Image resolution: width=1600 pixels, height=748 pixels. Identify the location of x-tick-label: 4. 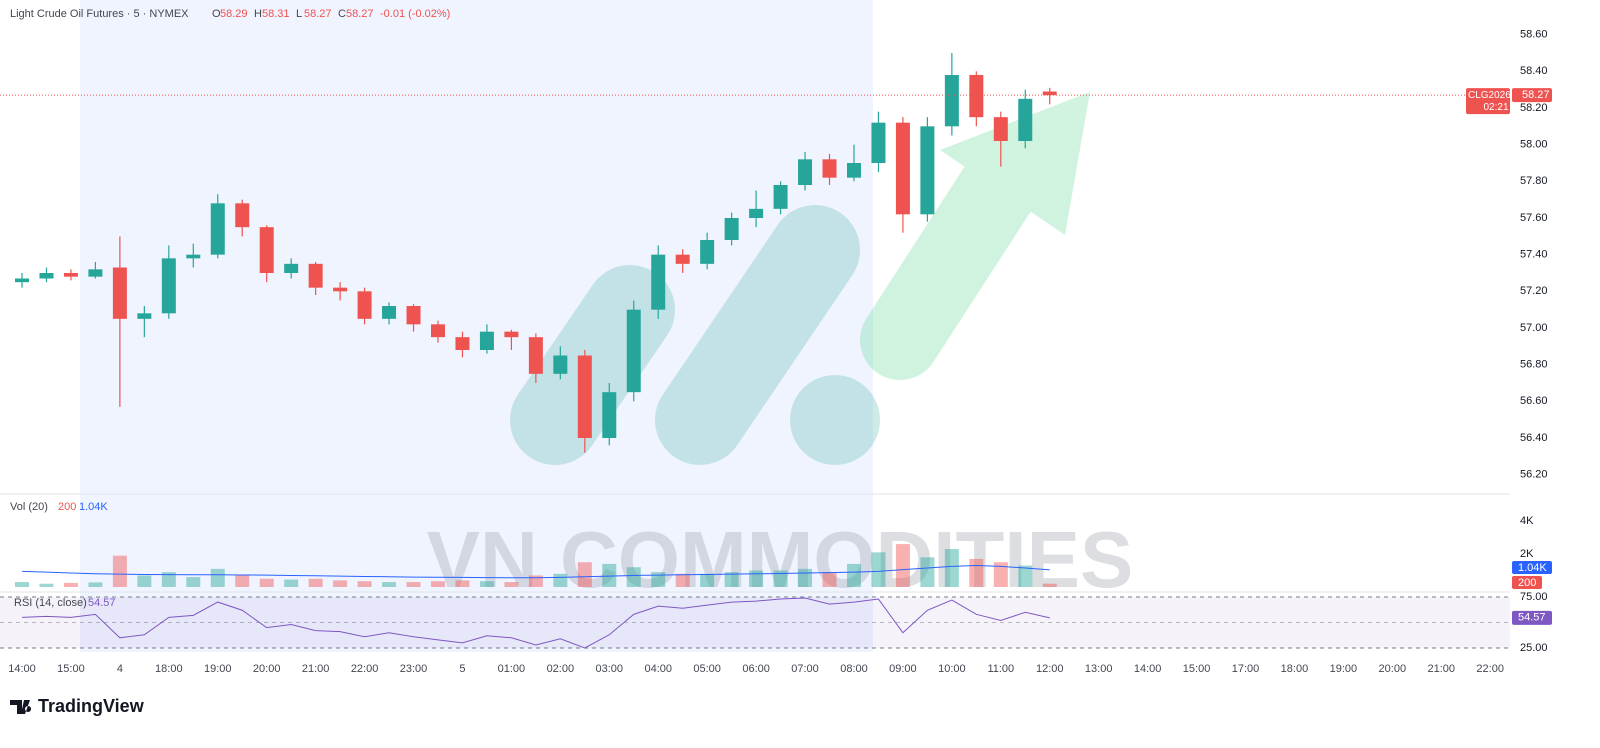
(120, 669).